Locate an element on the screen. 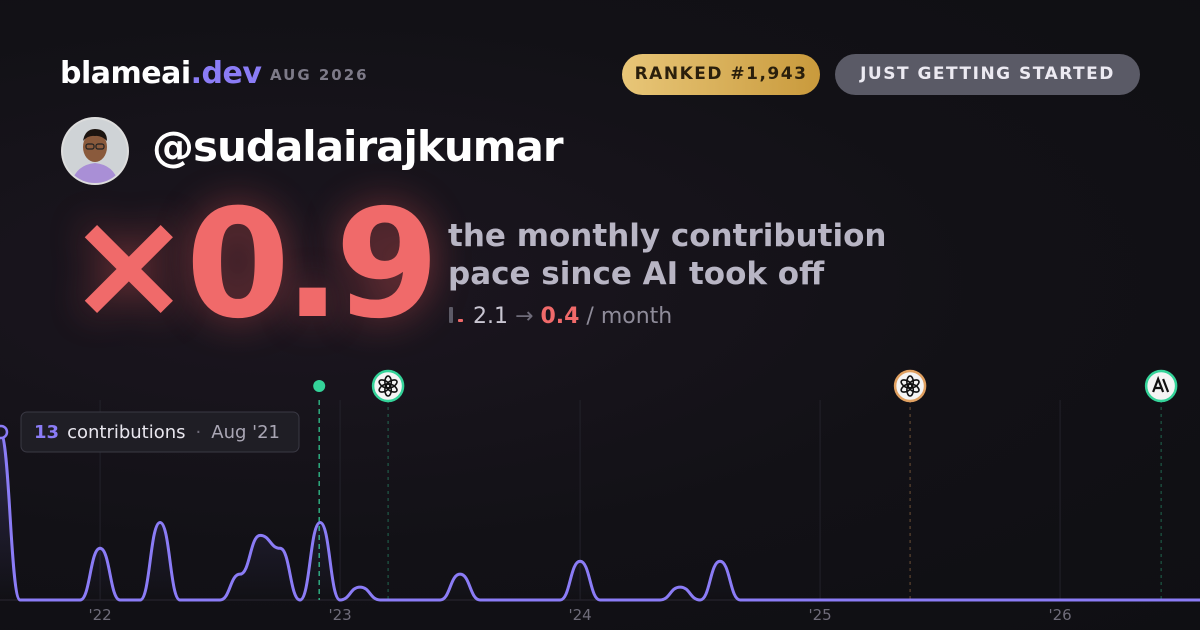 The width and height of the screenshot is (1200, 630). status-badge: JUST GETTING STARTED is located at coordinates (987, 74).